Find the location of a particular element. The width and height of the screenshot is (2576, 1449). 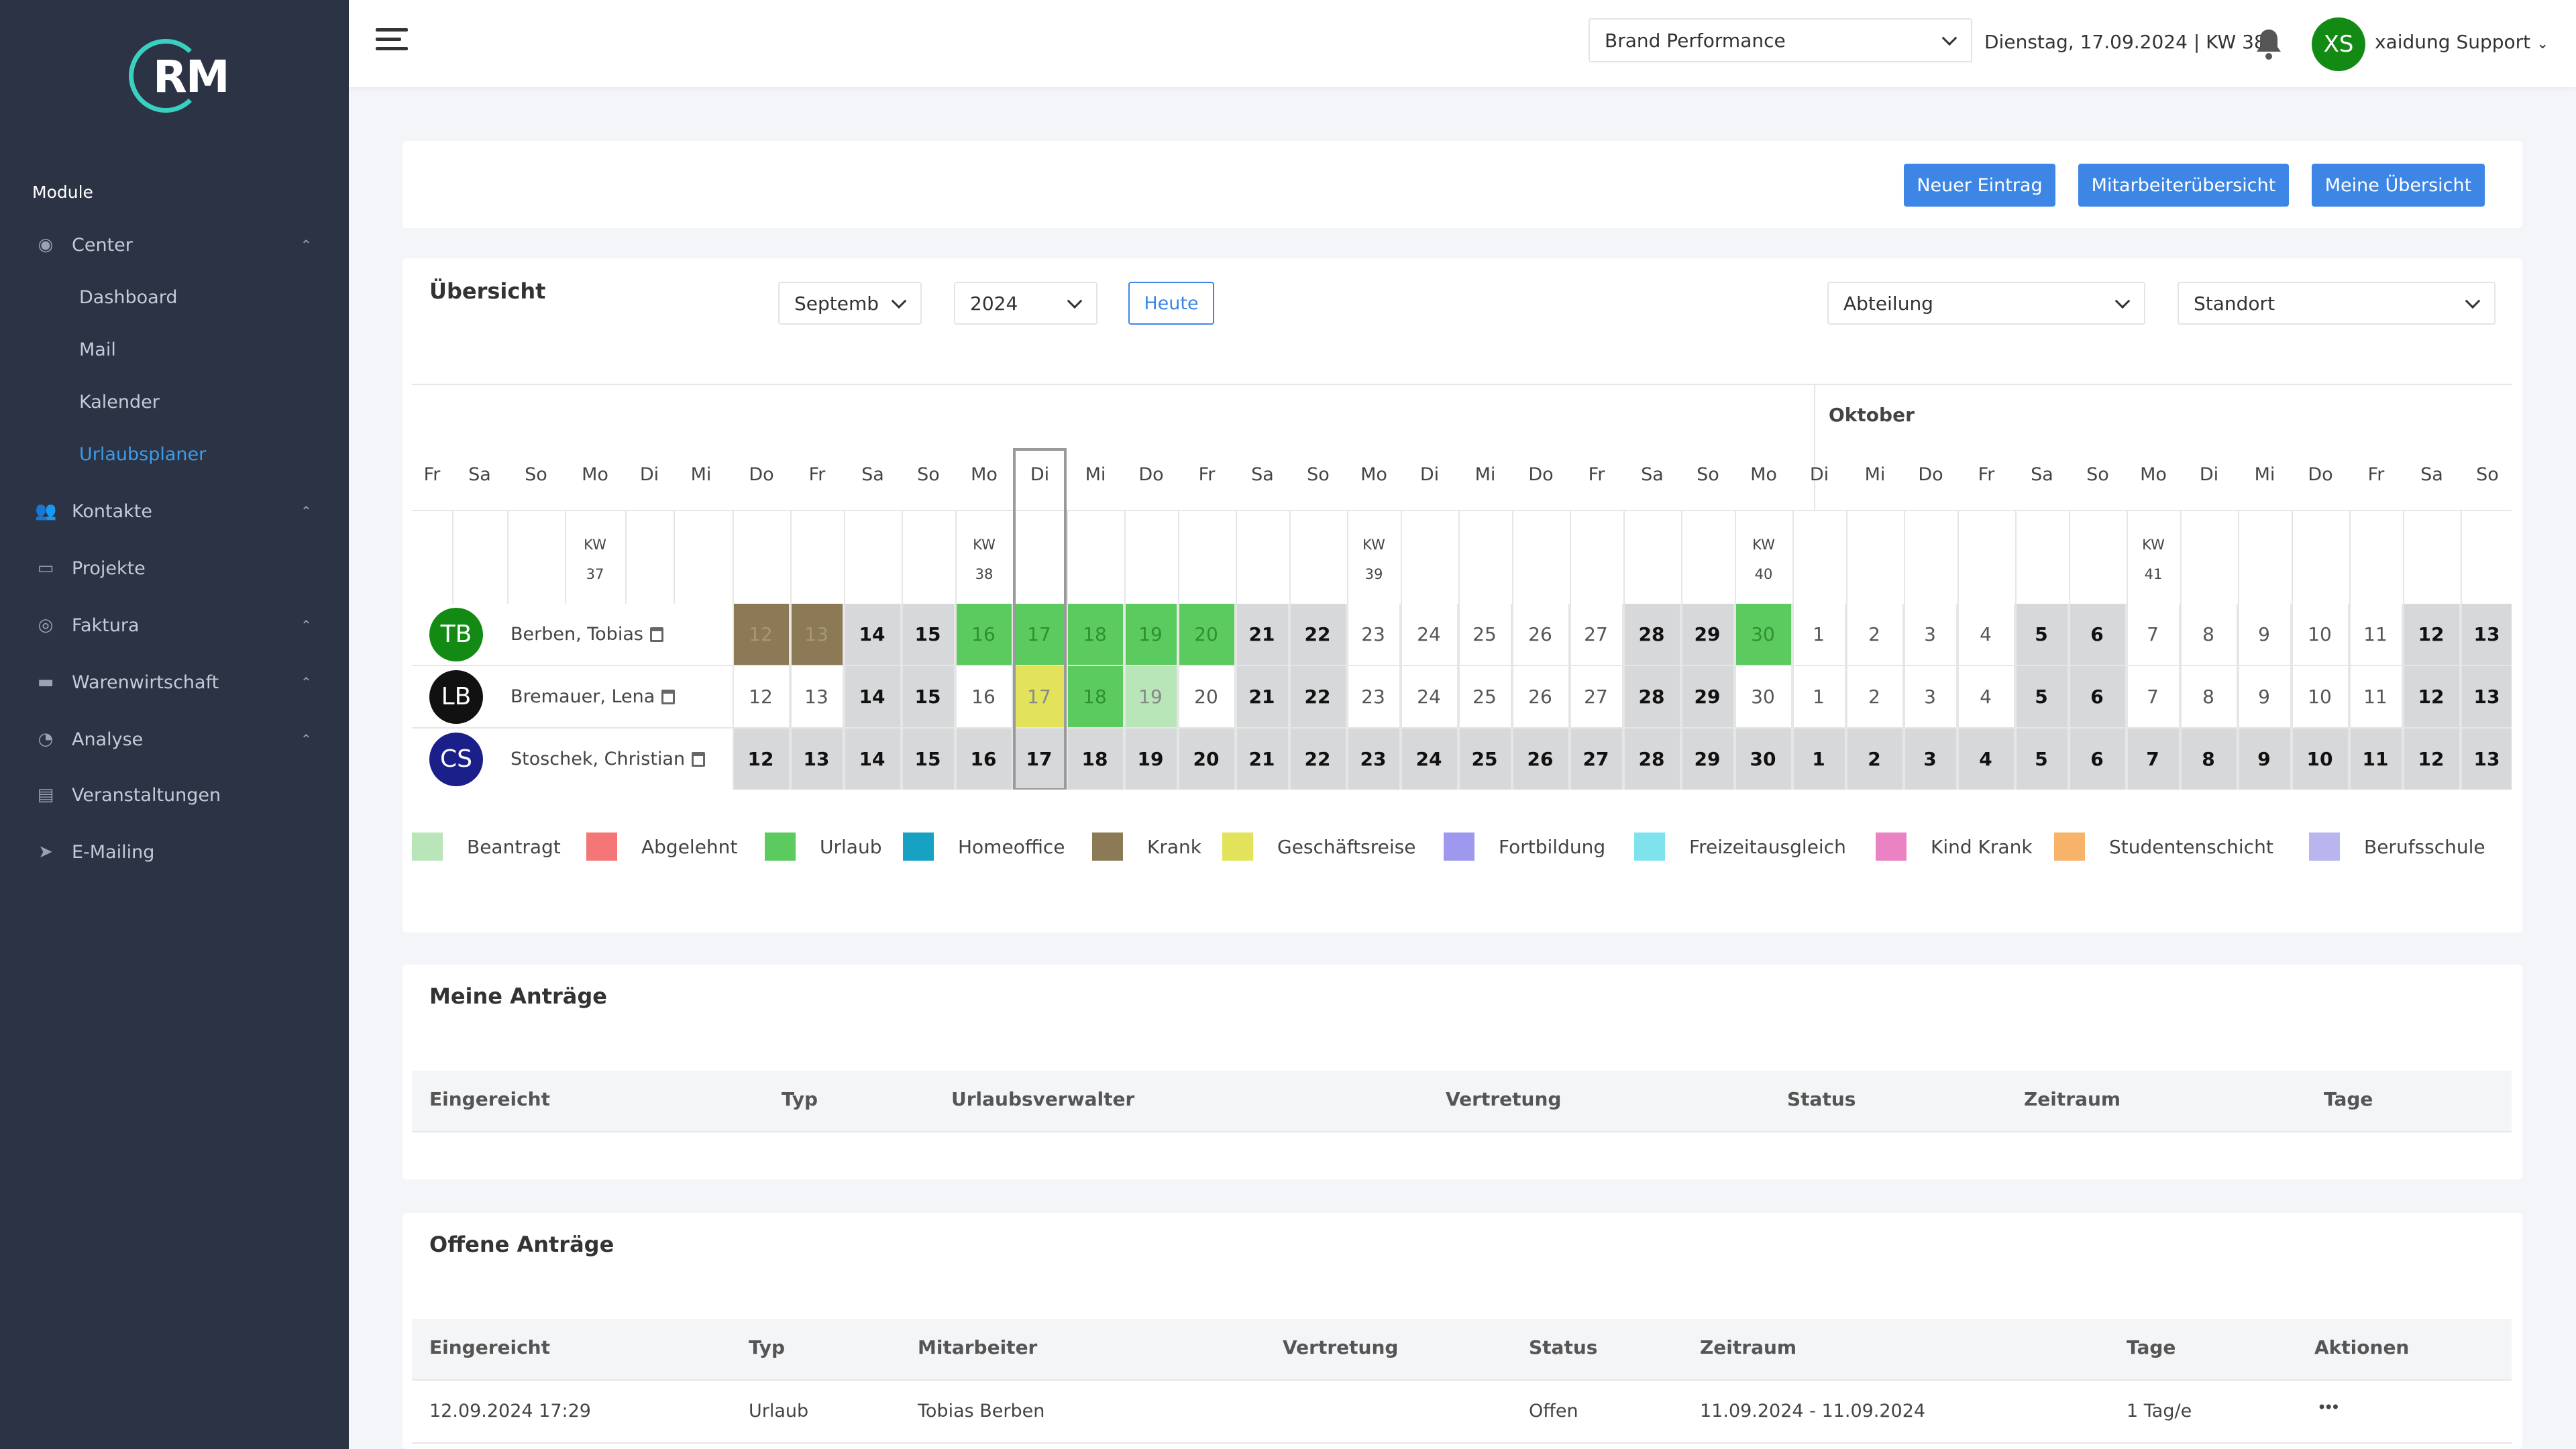

day-cell: 24 is located at coordinates (1429, 697).